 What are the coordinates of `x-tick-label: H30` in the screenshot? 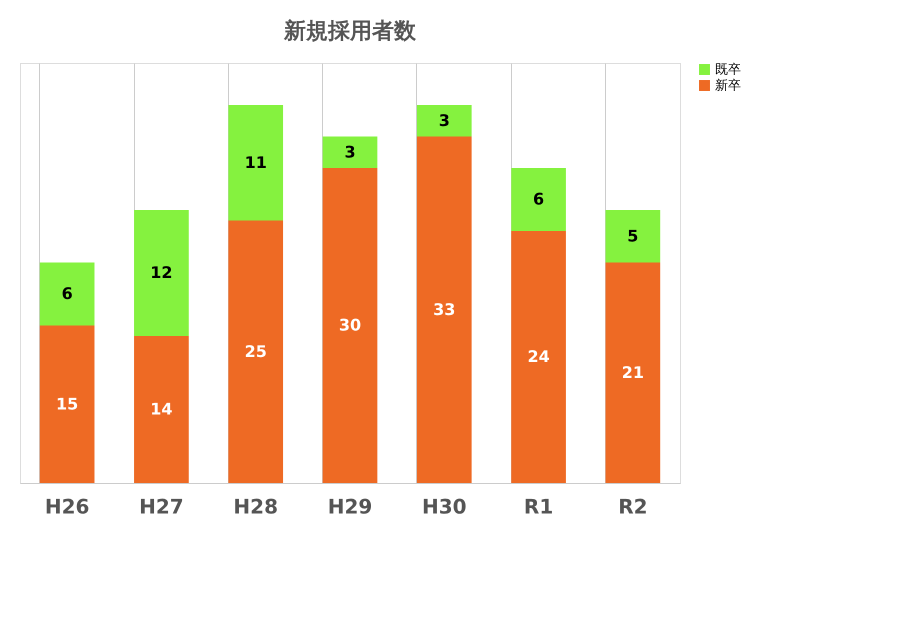 It's located at (444, 506).